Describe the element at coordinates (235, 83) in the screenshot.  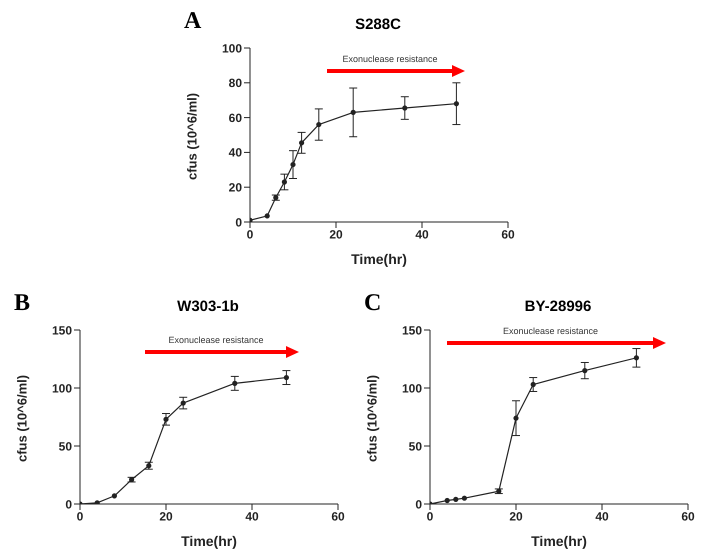
I see `y-tick-label: 80` at that location.